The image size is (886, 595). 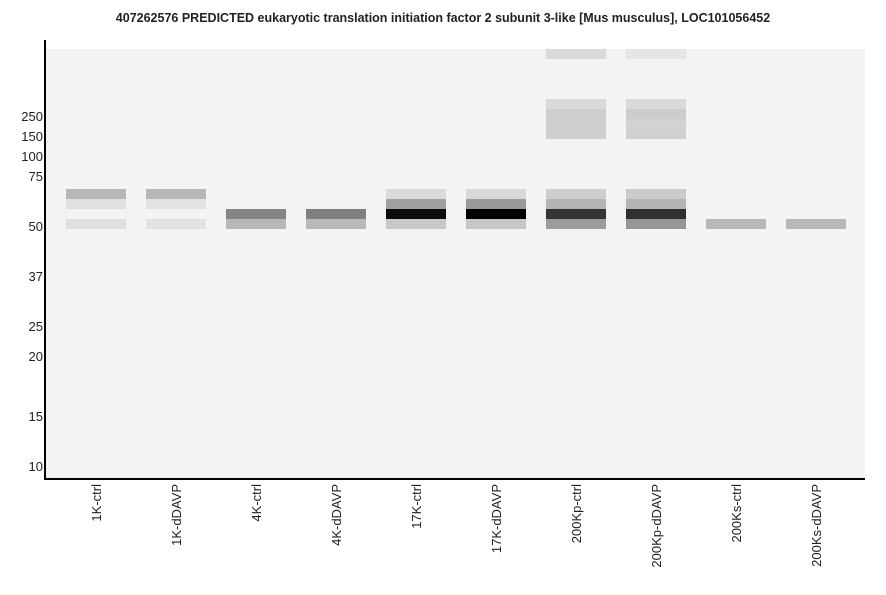 What do you see at coordinates (656, 526) in the screenshot?
I see `lane-label: 200Kp-dDAVP` at bounding box center [656, 526].